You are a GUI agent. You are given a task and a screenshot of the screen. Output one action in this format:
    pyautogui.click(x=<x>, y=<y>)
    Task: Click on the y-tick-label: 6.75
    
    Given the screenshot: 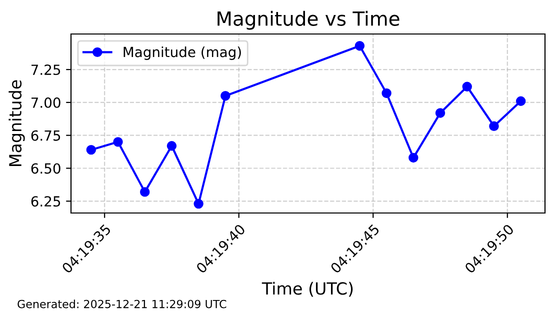 What is the action you would take?
    pyautogui.click(x=45, y=135)
    